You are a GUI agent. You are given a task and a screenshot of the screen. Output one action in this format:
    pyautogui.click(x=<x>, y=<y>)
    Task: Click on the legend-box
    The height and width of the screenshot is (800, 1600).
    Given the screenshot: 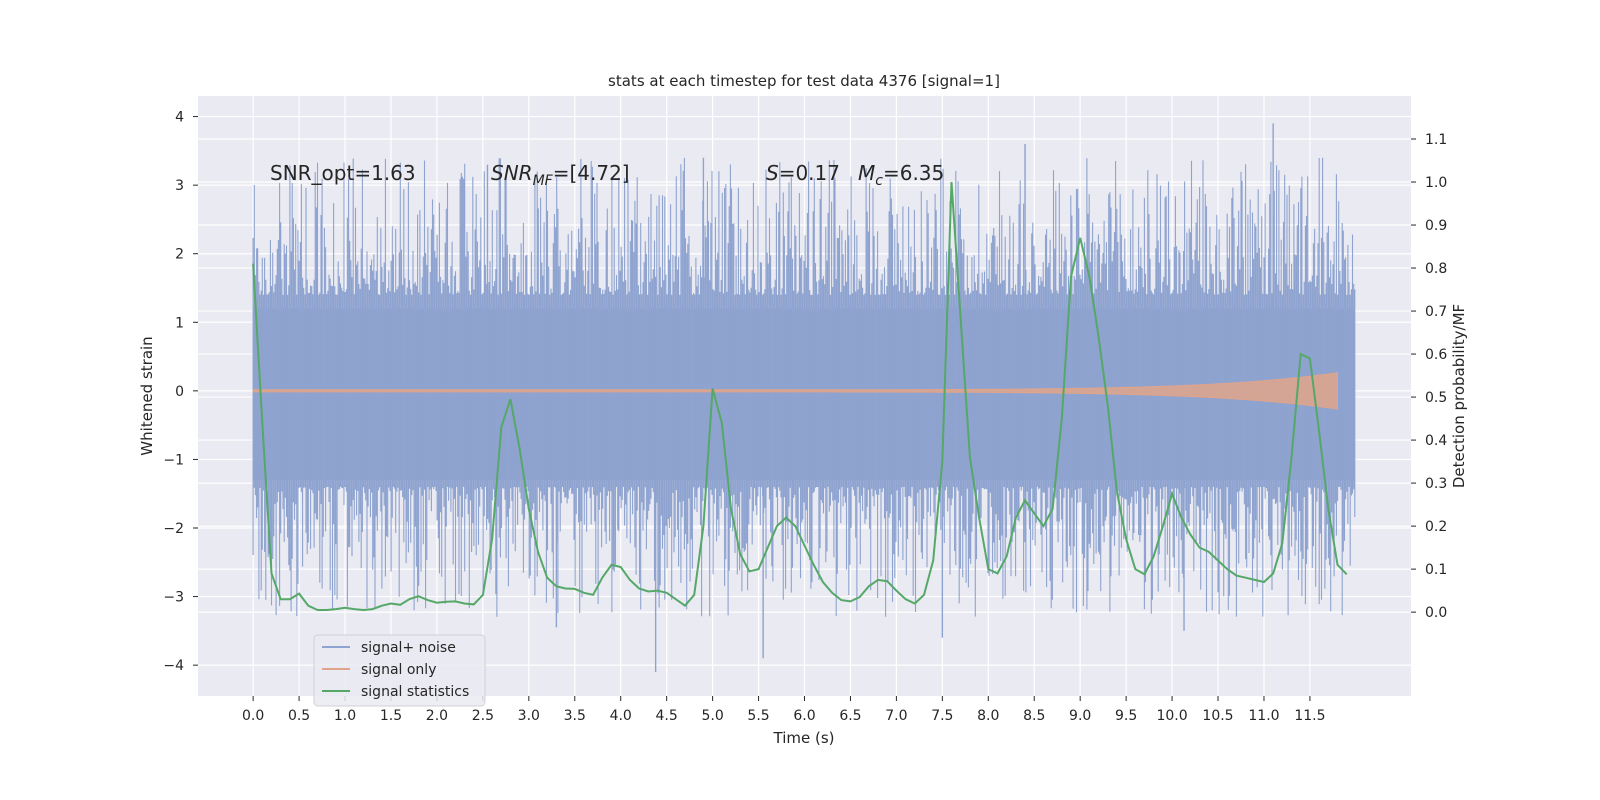 What is the action you would take?
    pyautogui.click(x=399, y=670)
    